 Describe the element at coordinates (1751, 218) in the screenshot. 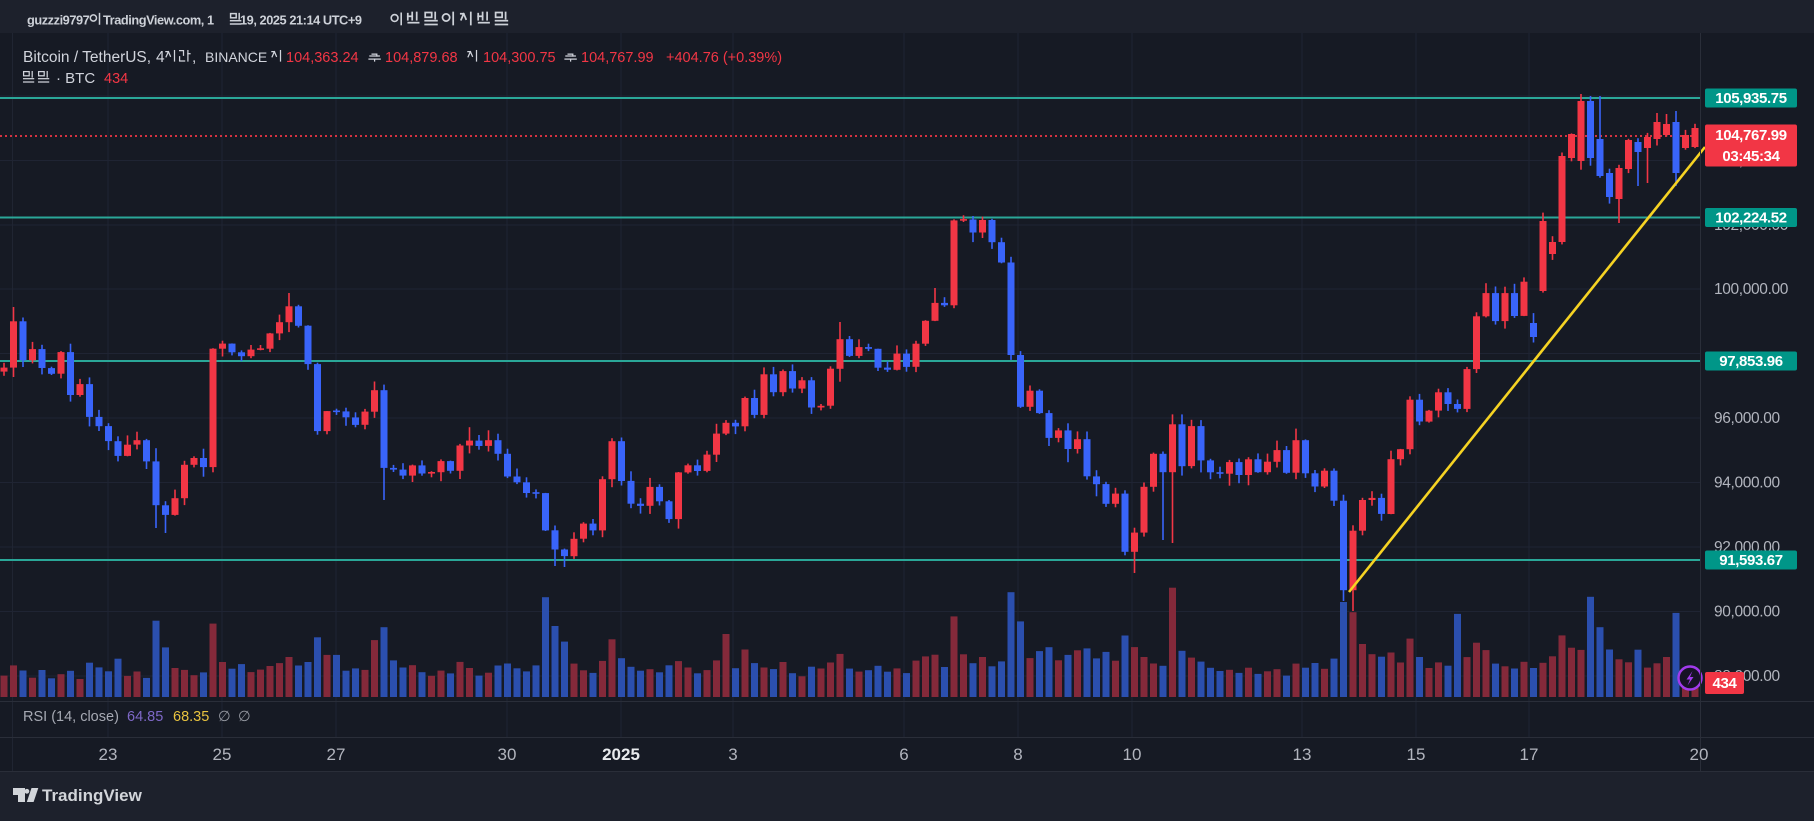

I see `svg-text: 102,224.52` at that location.